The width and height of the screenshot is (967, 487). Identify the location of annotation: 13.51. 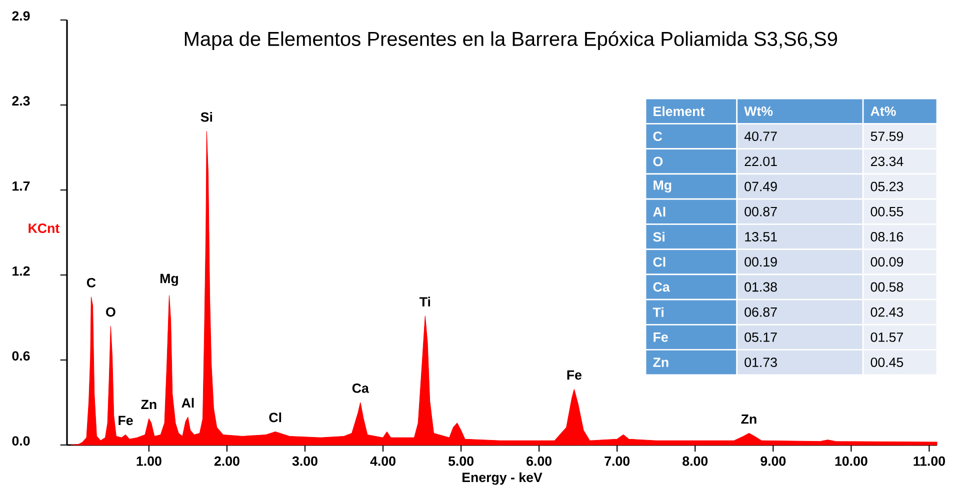
(761, 237).